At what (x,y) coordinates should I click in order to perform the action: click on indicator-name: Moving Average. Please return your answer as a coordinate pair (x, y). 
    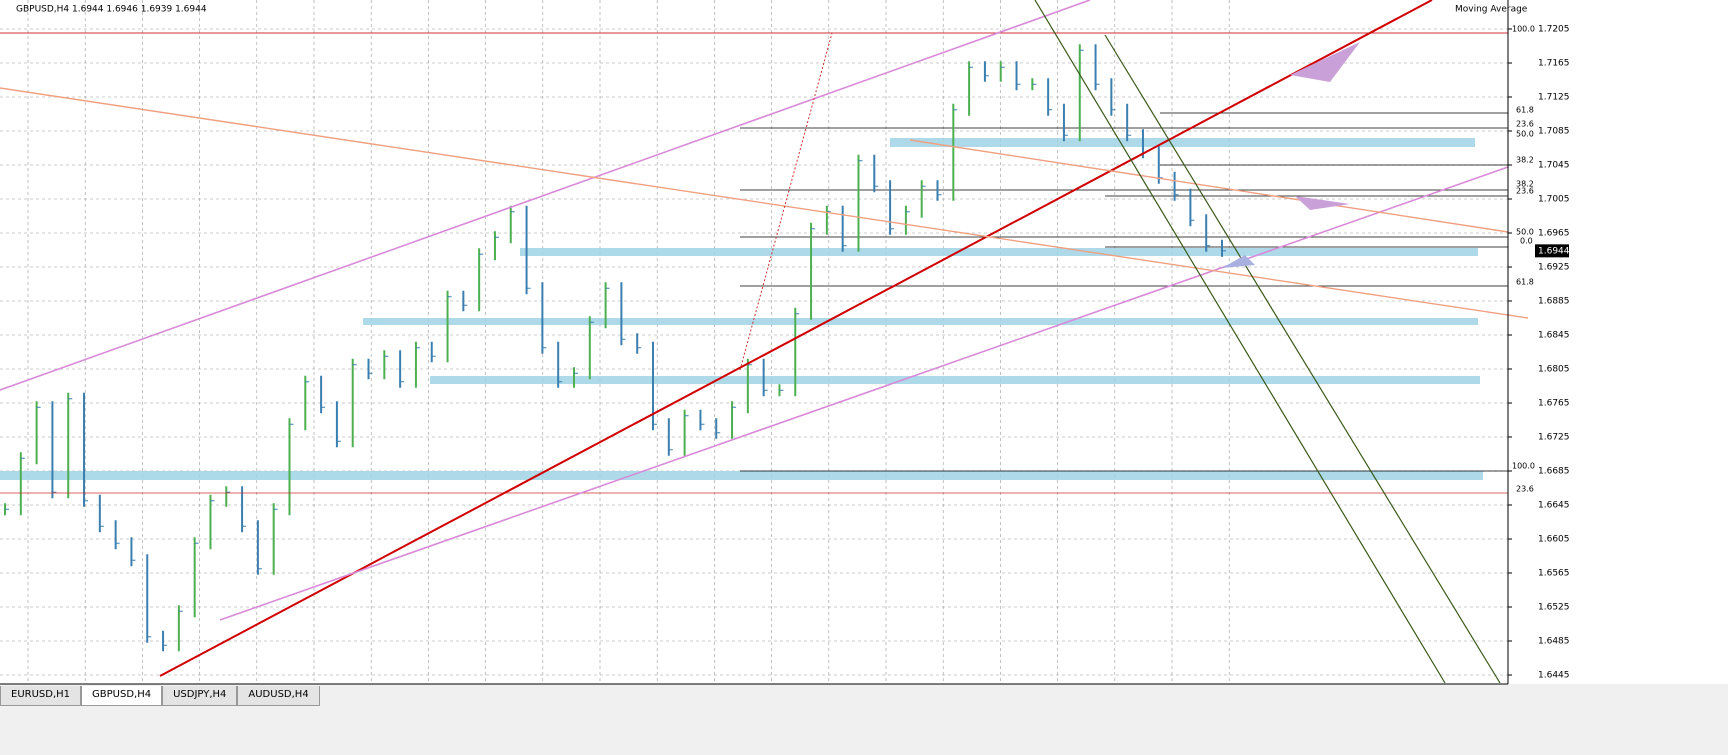
    Looking at the image, I should click on (1491, 10).